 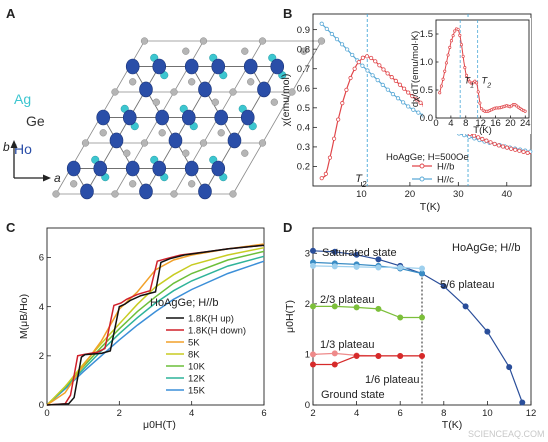 What do you see at coordinates (11, 13) in the screenshot?
I see `panel-label-a: A` at bounding box center [11, 13].